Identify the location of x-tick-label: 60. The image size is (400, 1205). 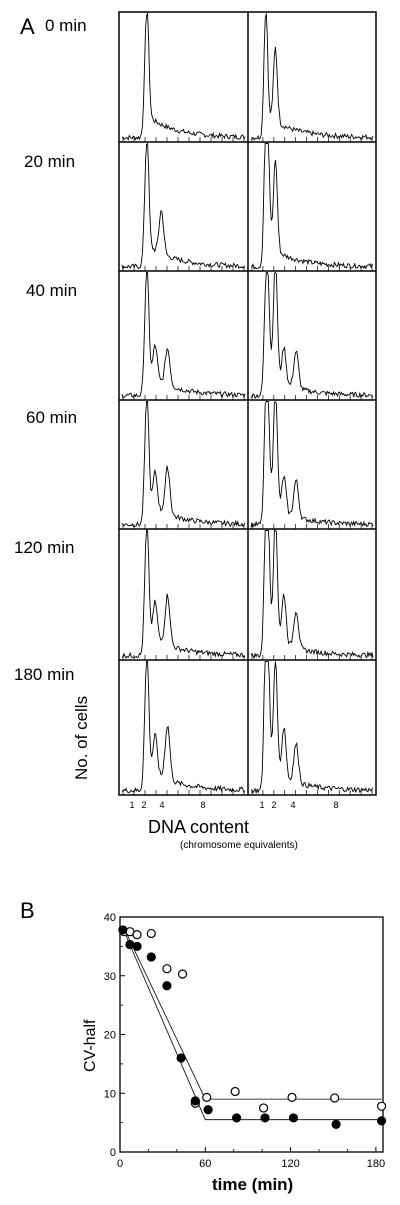
(205, 1164).